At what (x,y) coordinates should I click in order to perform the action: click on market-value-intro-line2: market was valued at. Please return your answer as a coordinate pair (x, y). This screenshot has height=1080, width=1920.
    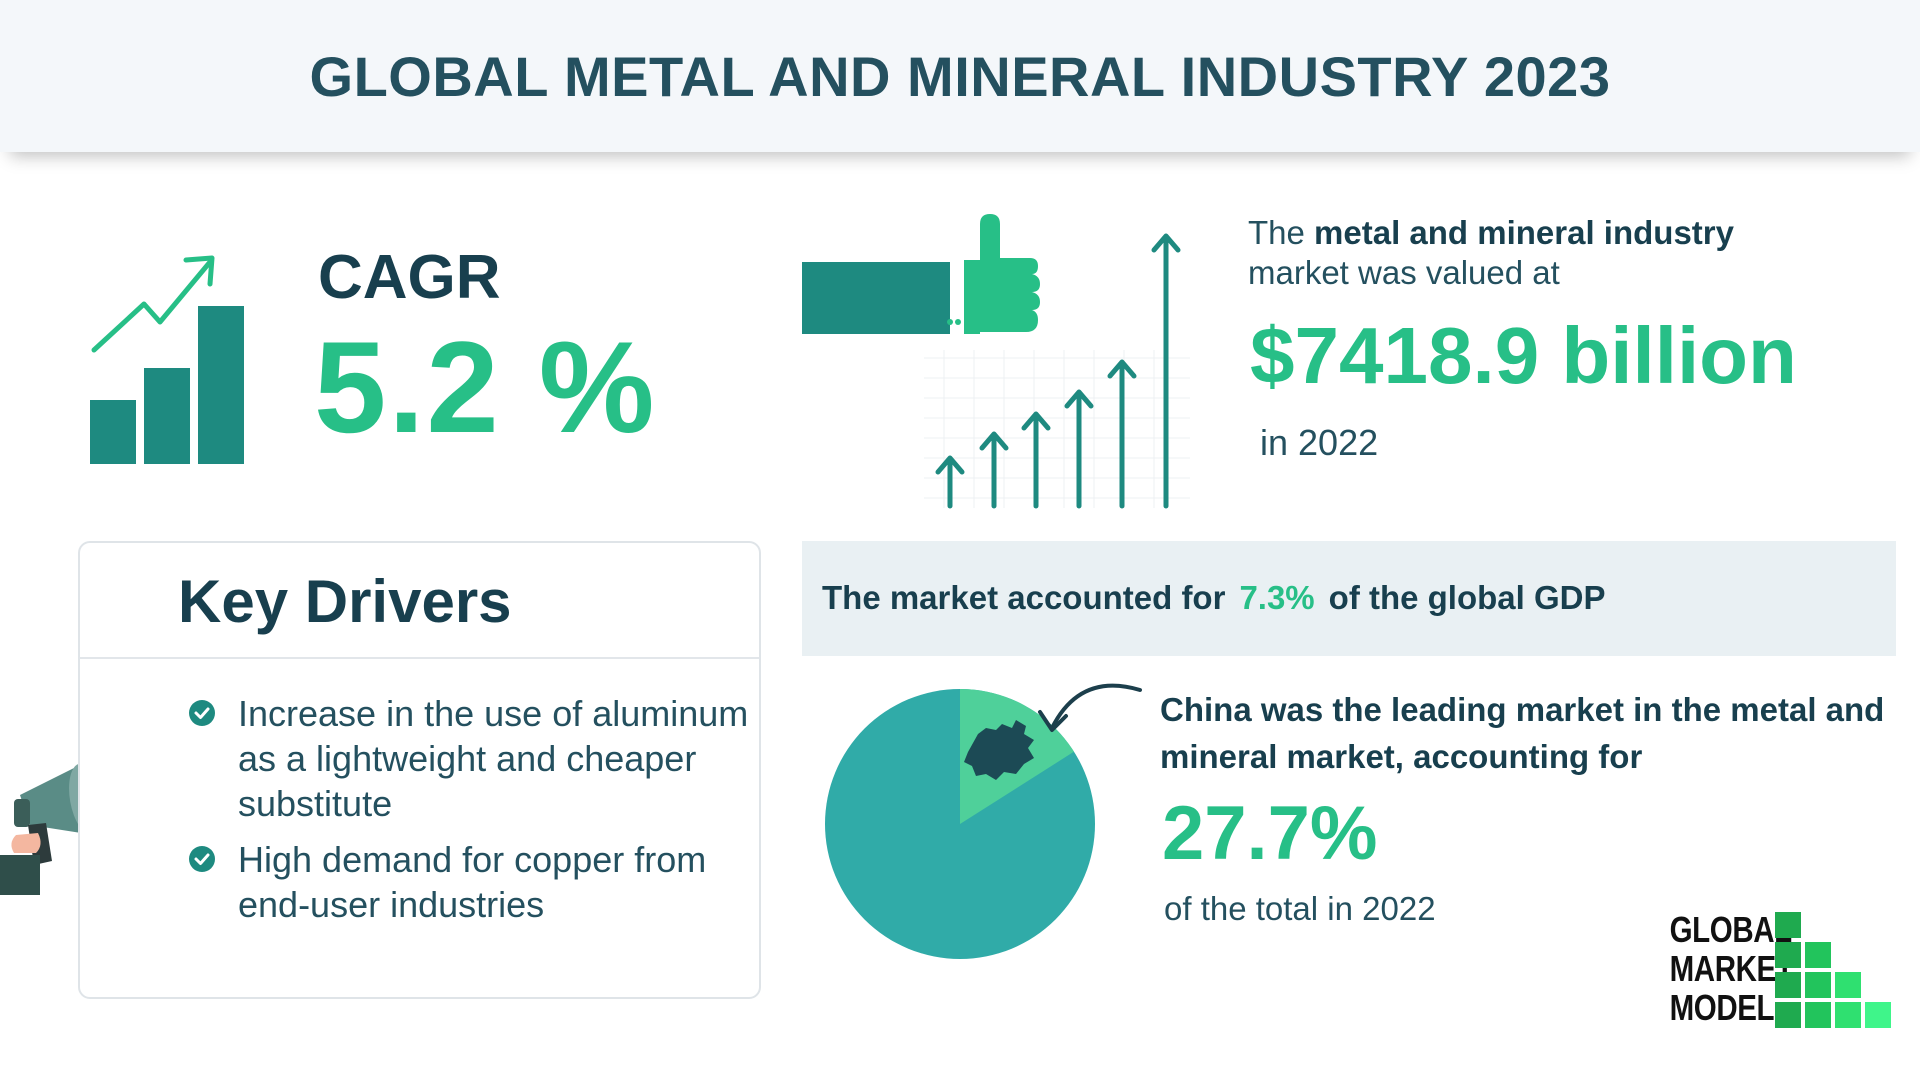
    Looking at the image, I should click on (1404, 272).